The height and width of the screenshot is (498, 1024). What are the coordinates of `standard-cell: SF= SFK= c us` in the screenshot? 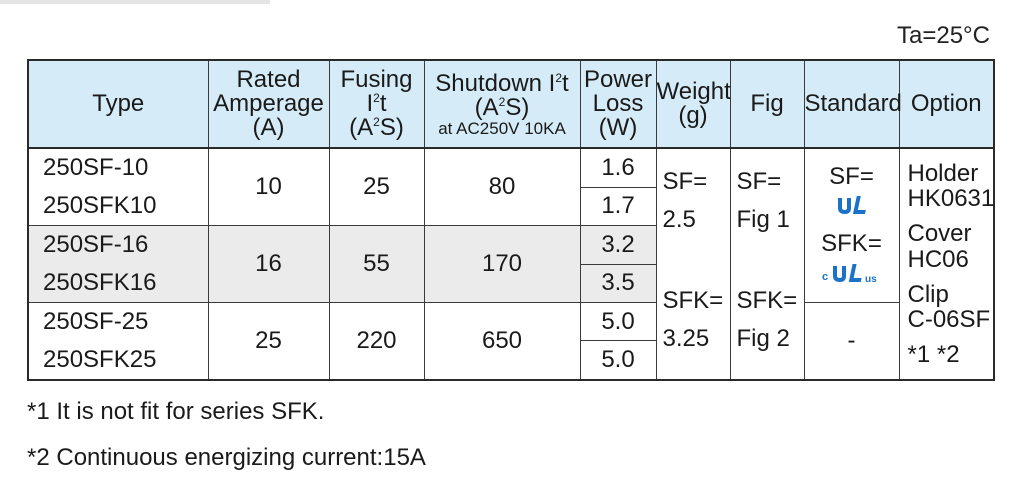 It's located at (851, 225).